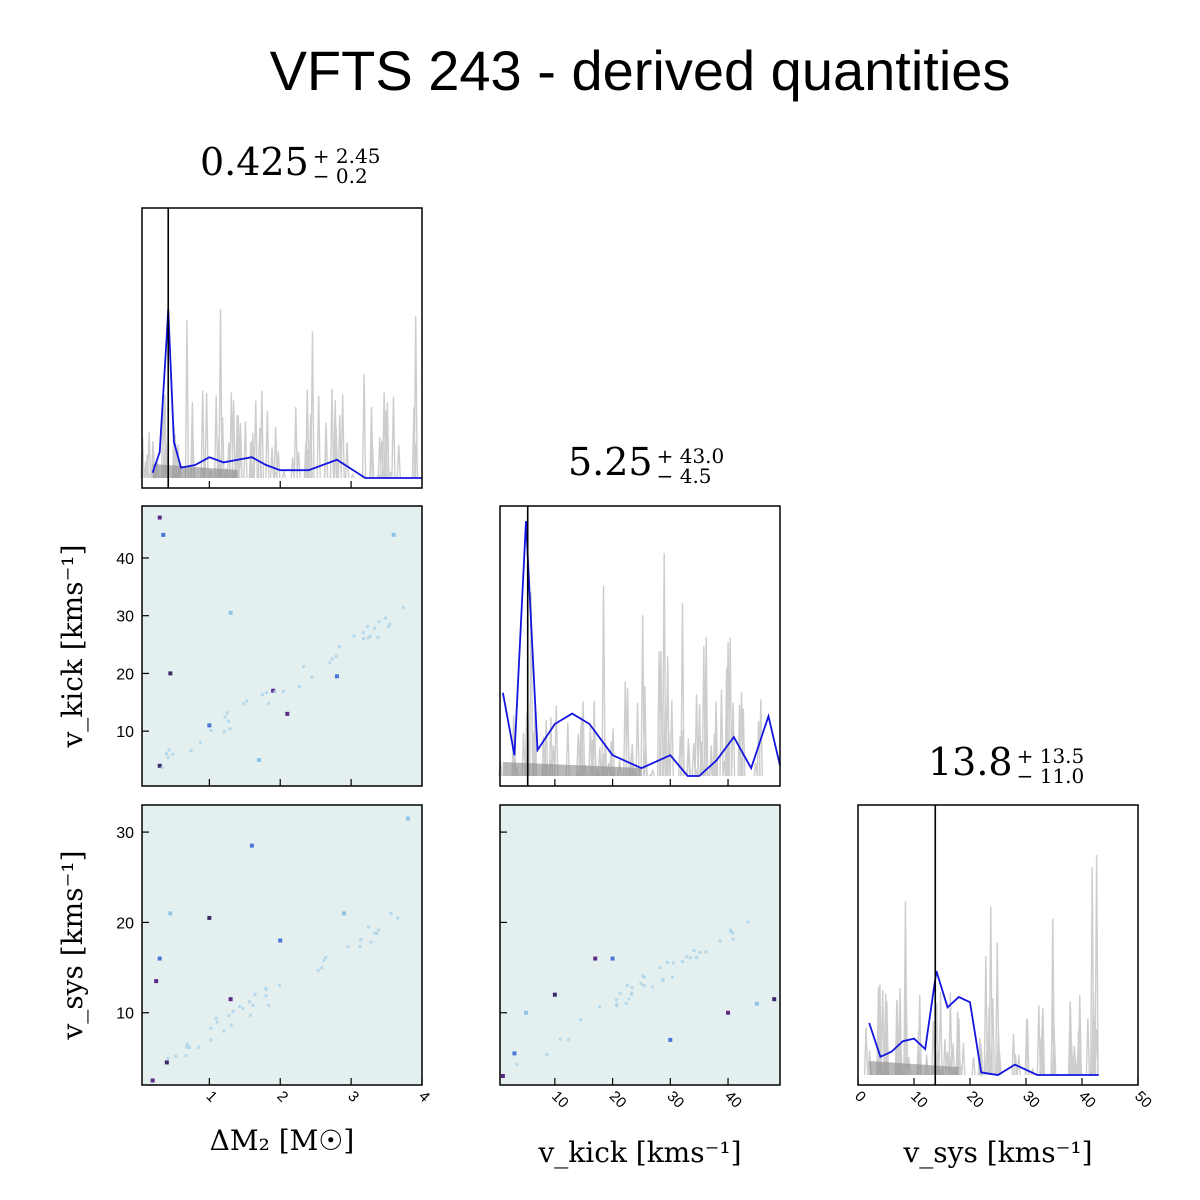 The image size is (1200, 1200). I want to click on y-tick-label: 30, so click(125, 617).